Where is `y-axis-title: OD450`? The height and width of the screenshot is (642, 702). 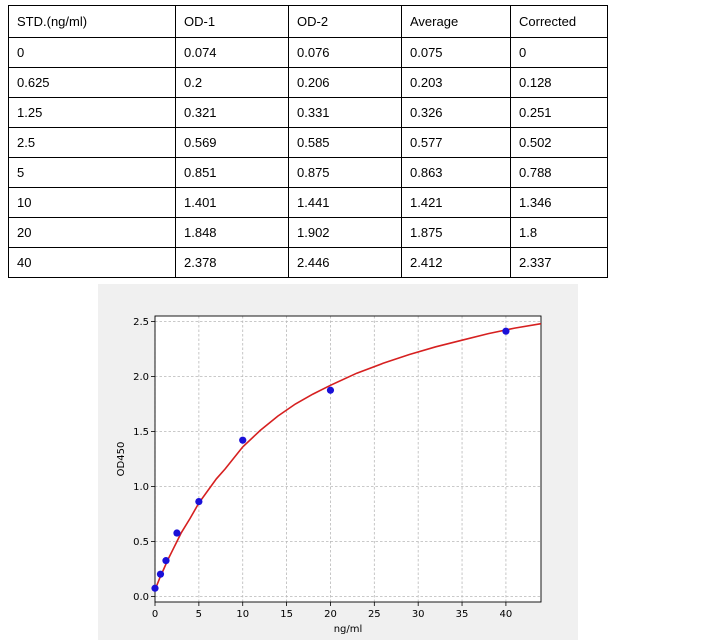
y-axis-title: OD450 is located at coordinates (121, 459).